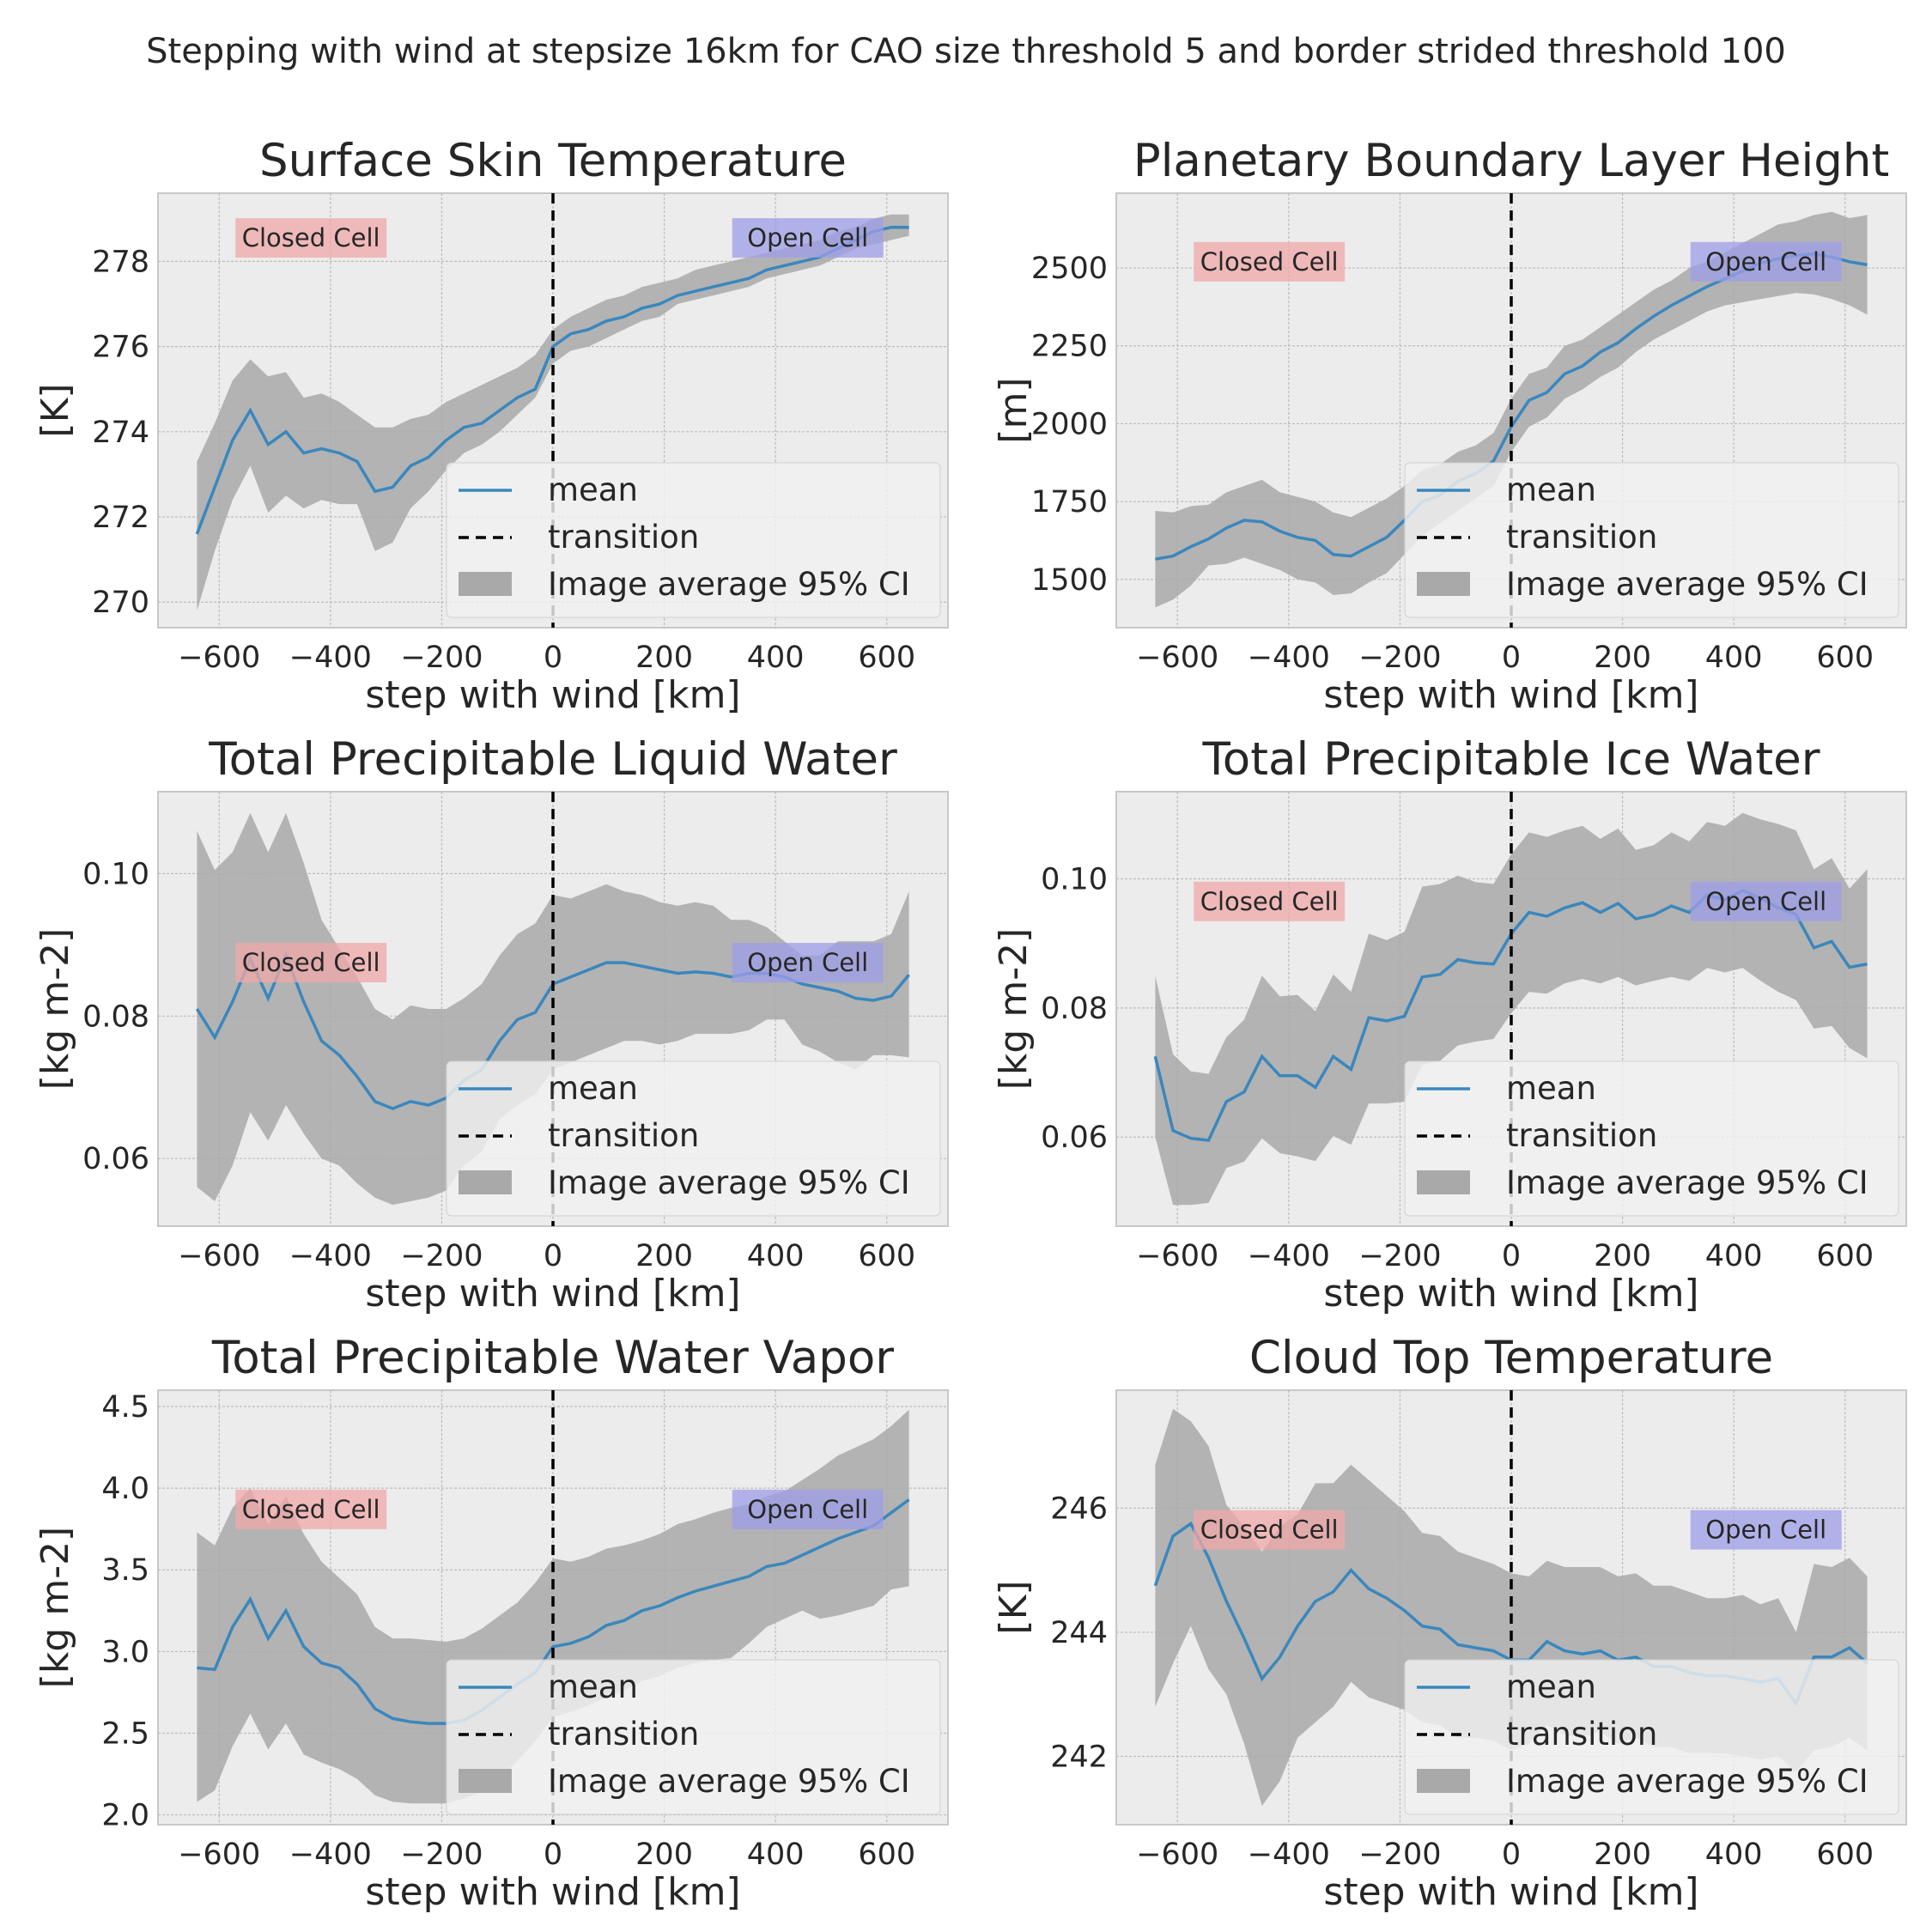  Describe the element at coordinates (1510, 759) in the screenshot. I see `subplot-title: Total Precipitable Ice Water` at that location.